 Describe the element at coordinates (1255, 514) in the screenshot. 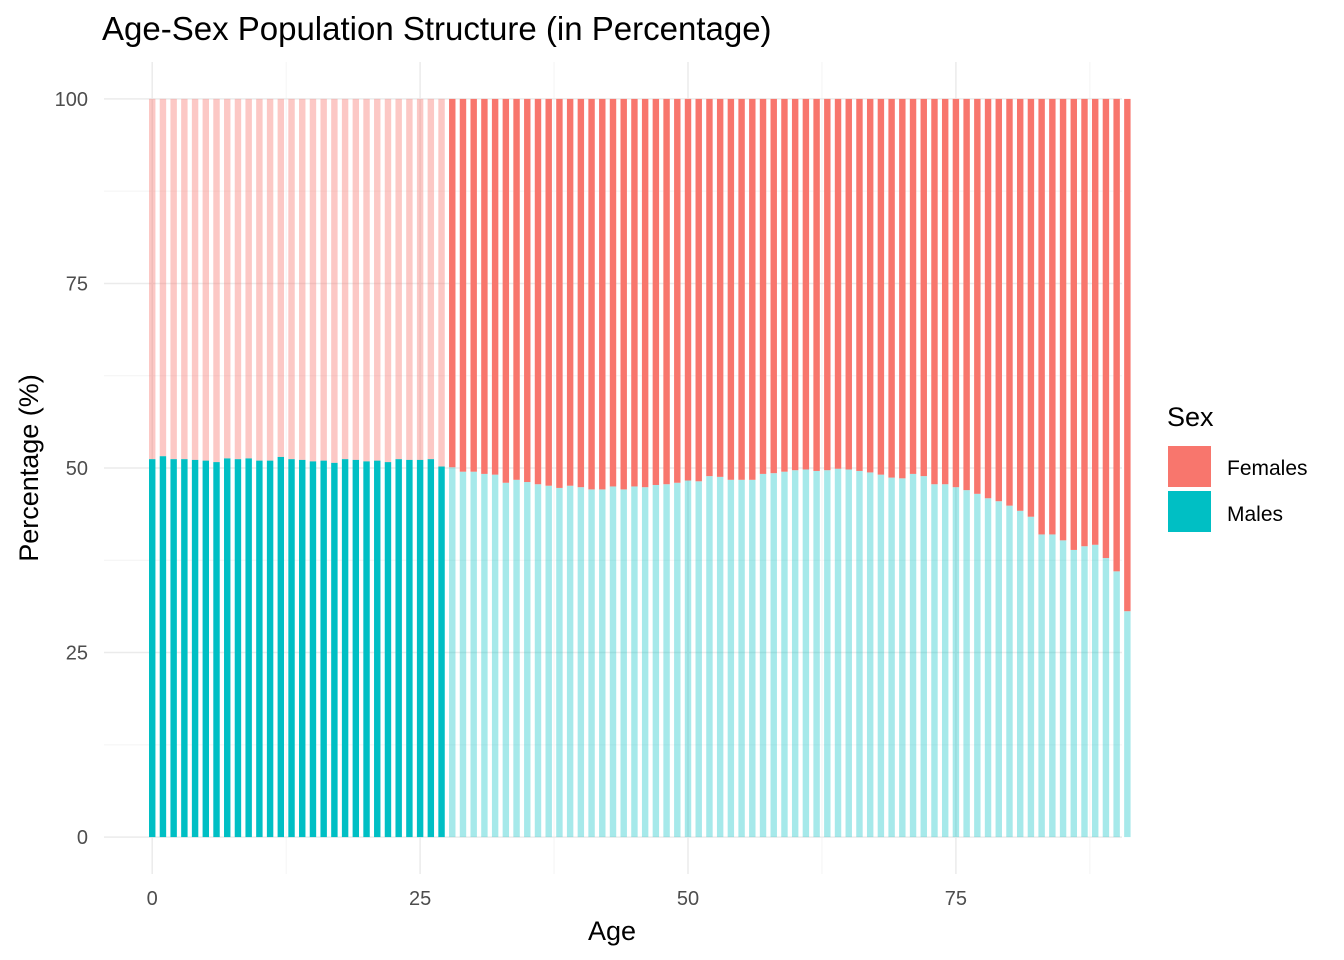

I see `legend-label-males: Males` at that location.